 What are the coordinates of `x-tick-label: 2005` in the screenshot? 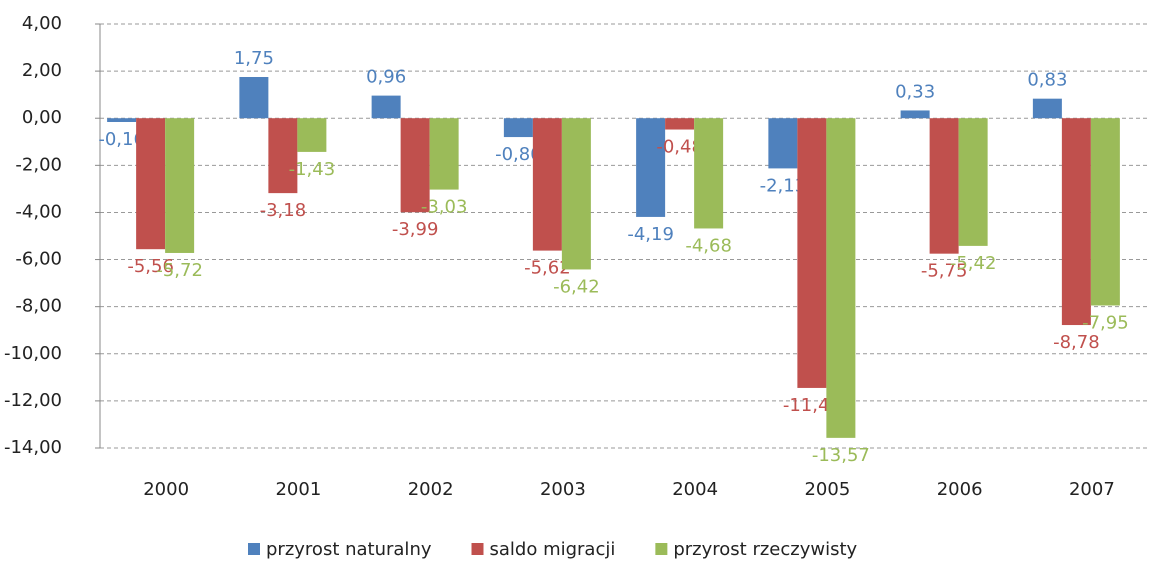 It's located at (827, 489).